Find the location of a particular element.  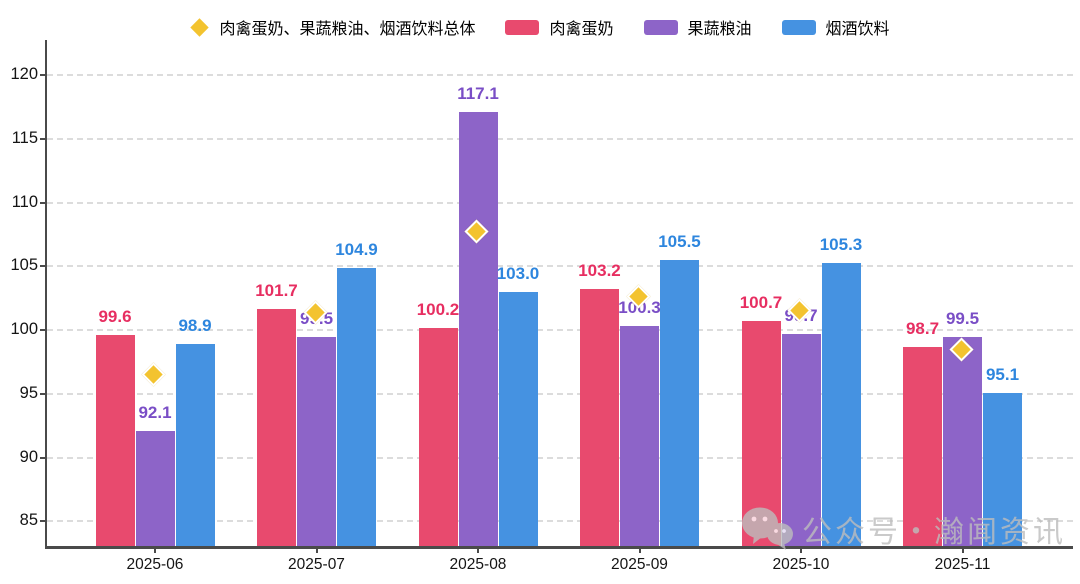

y-axis-label: 100 is located at coordinates (24, 329).